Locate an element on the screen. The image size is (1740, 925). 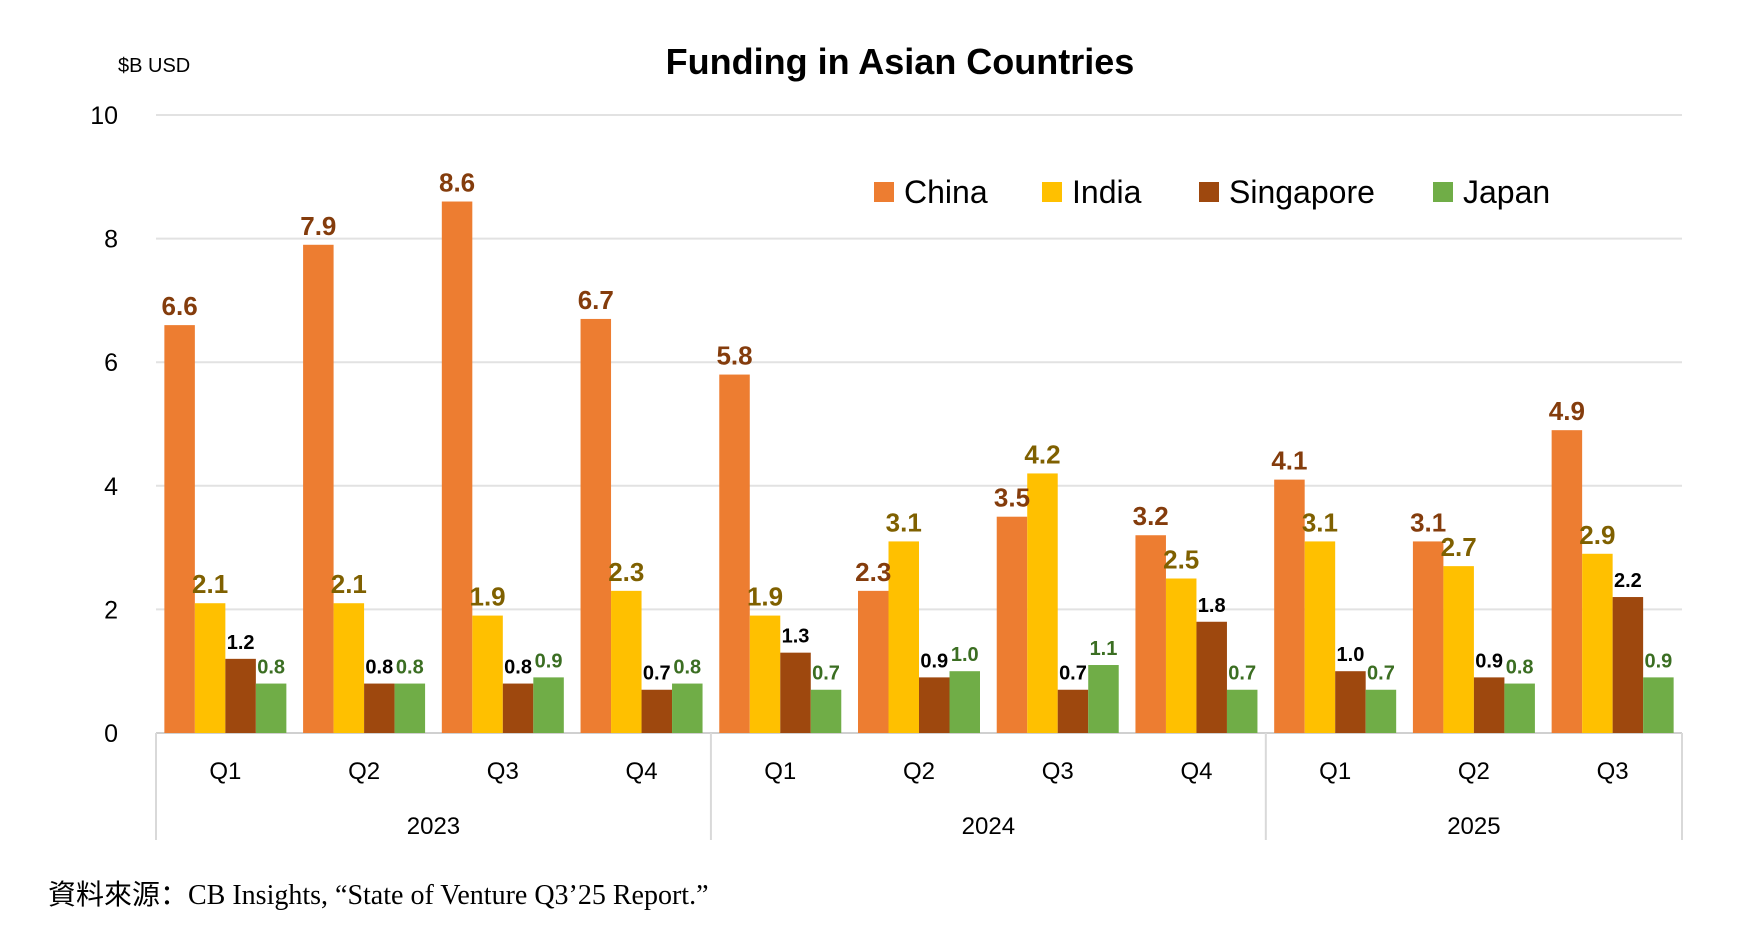
data-label-india: 3.1 is located at coordinates (1320, 522).